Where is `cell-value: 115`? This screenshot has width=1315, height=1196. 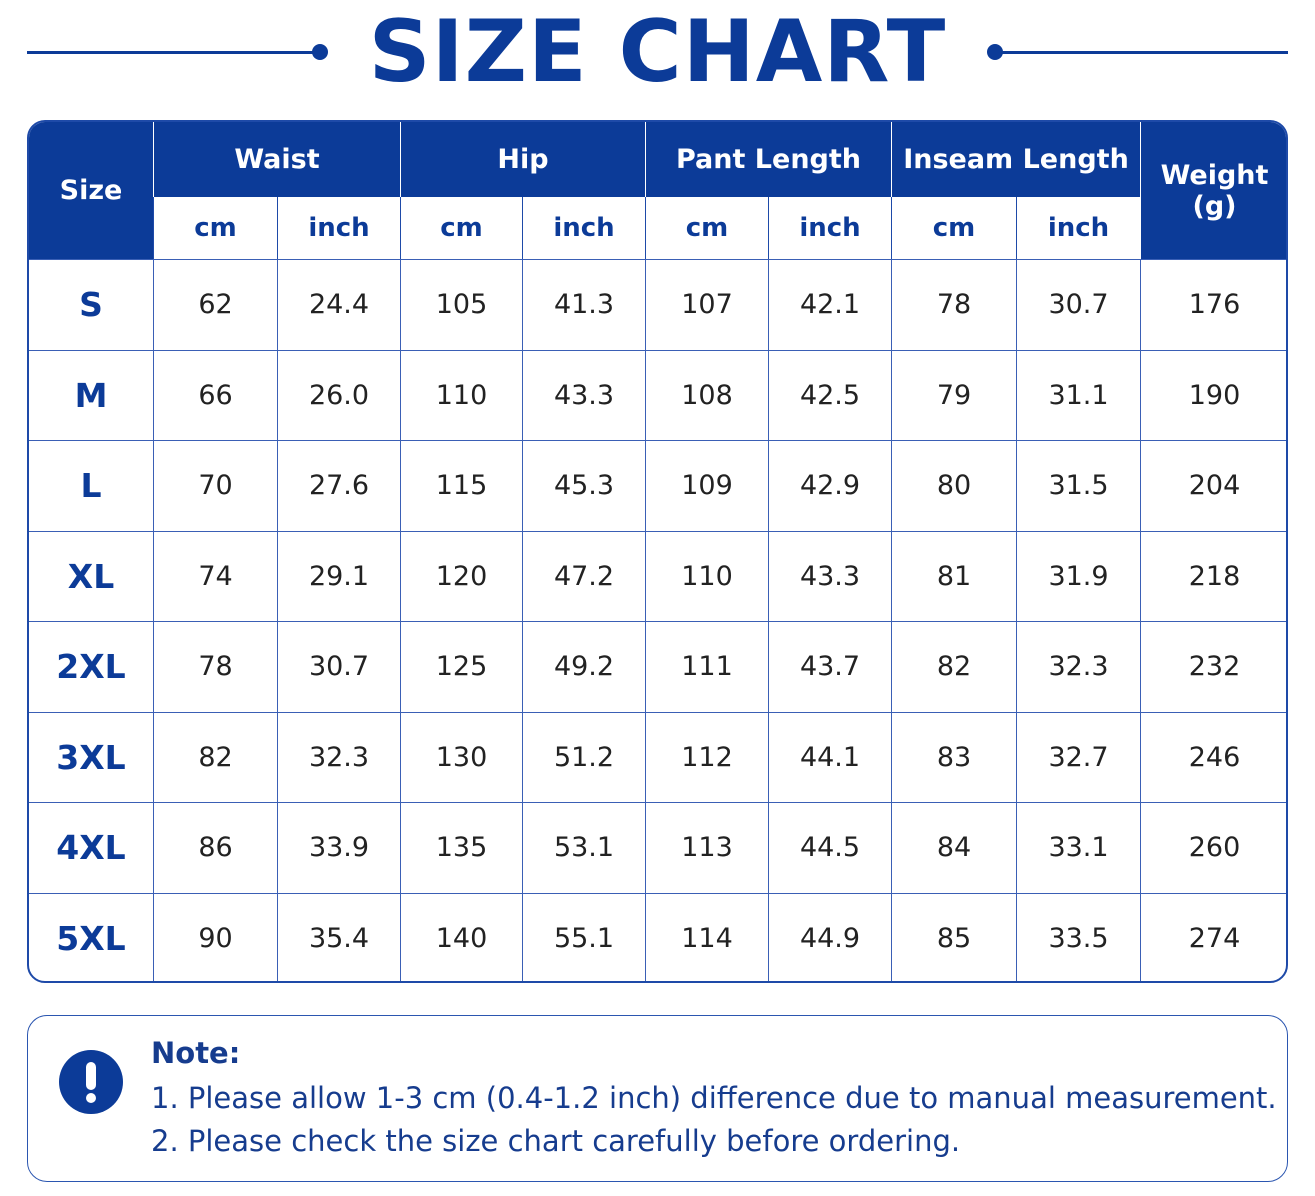 cell-value: 115 is located at coordinates (461, 485).